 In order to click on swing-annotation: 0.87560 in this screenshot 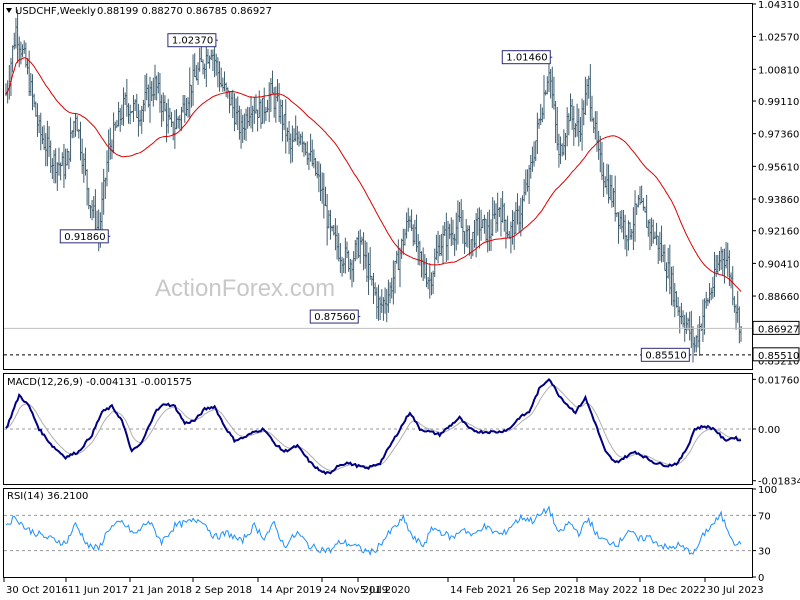, I will do `click(335, 316)`.